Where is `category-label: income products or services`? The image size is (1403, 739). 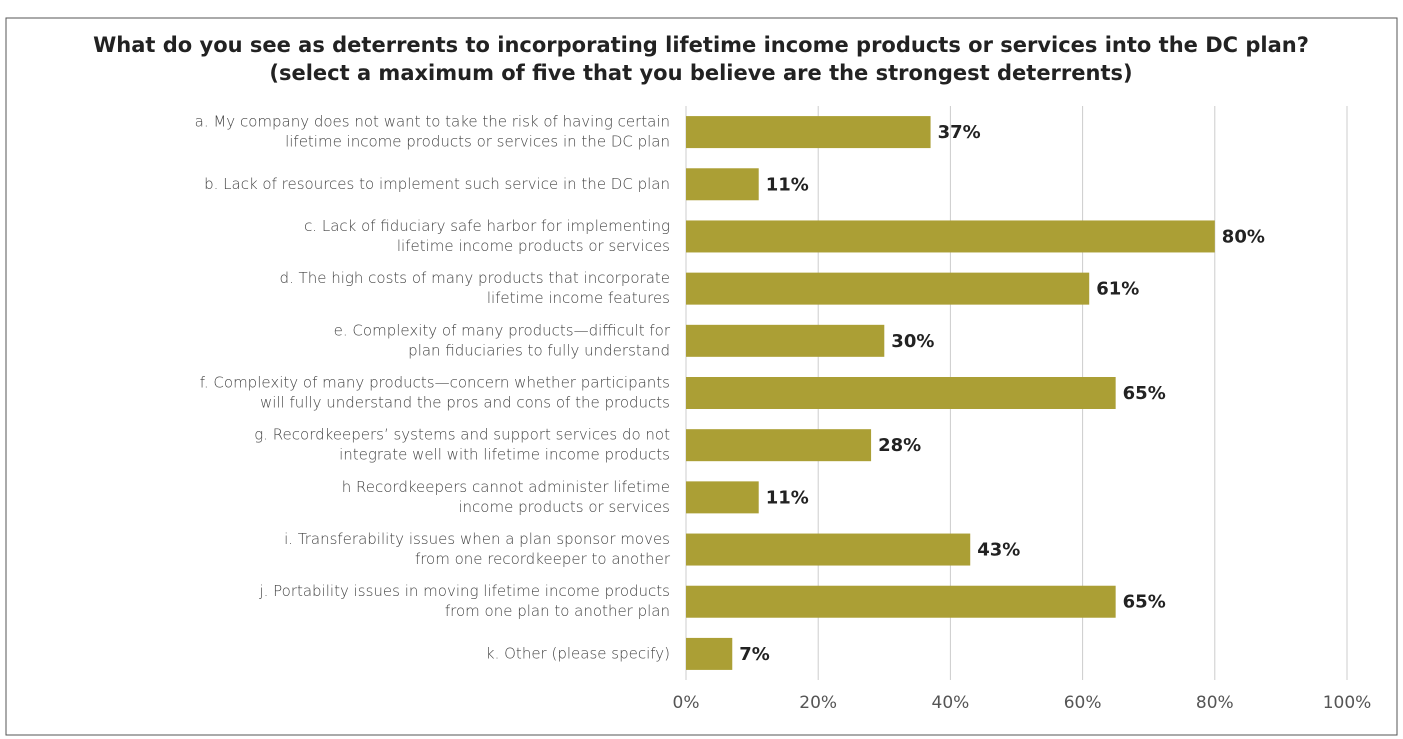 category-label: income products or services is located at coordinates (564, 507).